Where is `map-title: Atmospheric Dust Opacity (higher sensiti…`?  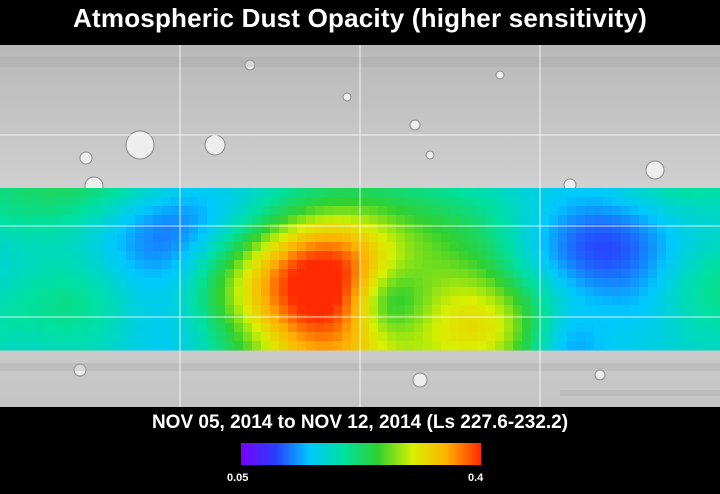
map-title: Atmospheric Dust Opacity (higher sensiti… is located at coordinates (360, 18).